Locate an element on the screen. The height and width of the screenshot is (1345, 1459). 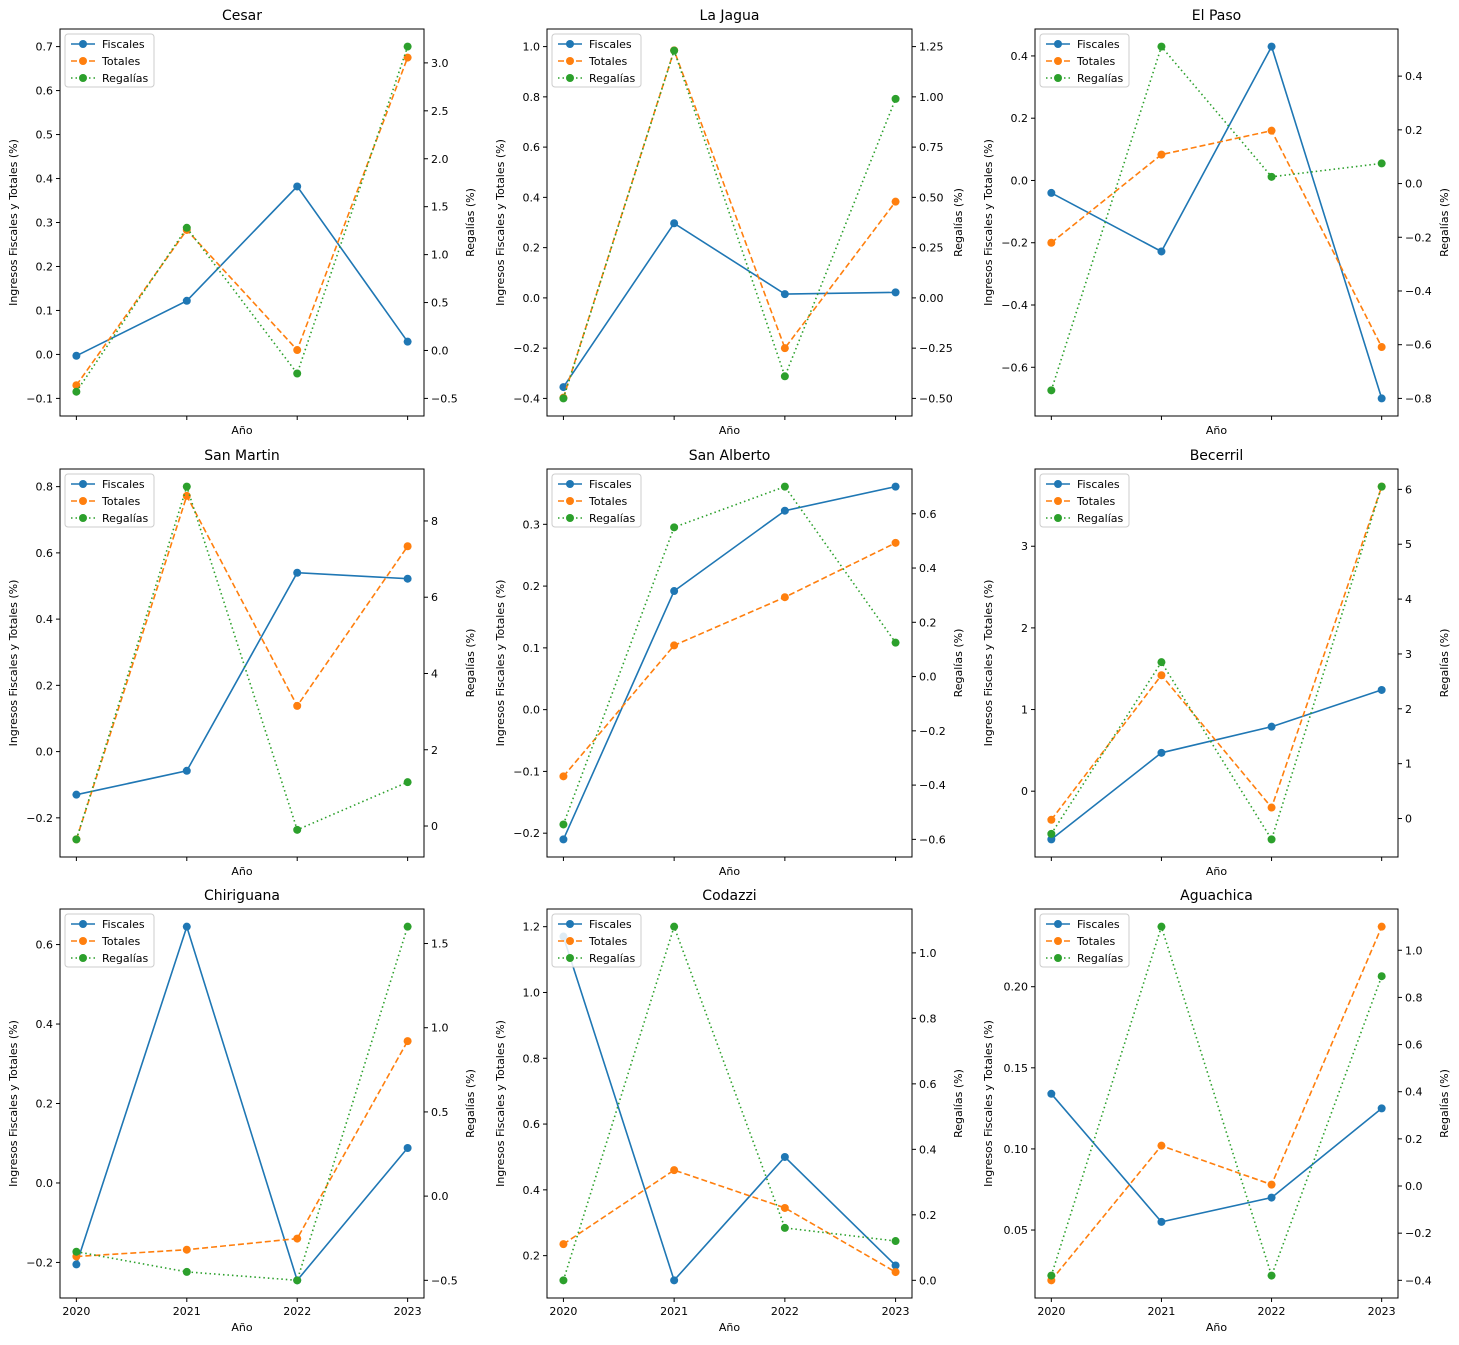
series-line-totales is located at coordinates (729, 1221).